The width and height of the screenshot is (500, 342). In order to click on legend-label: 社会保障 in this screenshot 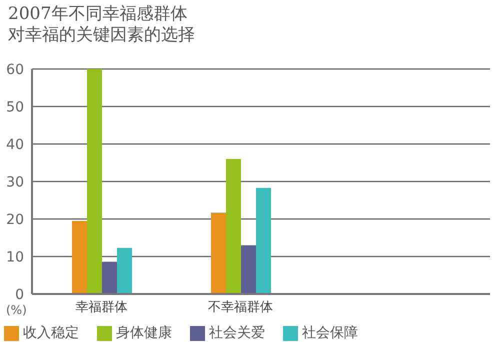, I will do `click(330, 333)`.